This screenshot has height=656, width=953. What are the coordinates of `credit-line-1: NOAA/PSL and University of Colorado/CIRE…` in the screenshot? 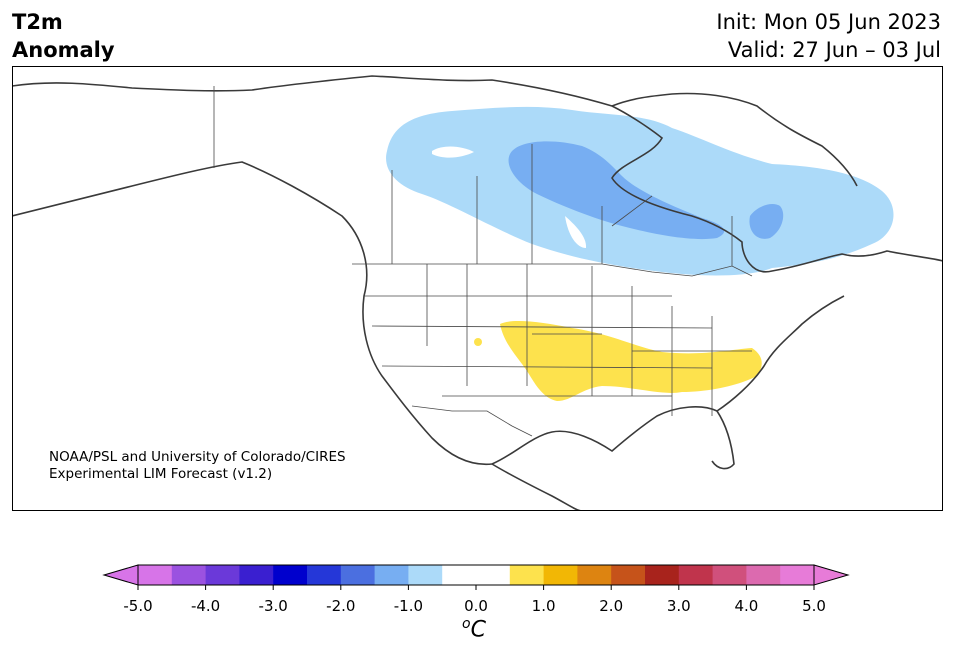 It's located at (197, 457).